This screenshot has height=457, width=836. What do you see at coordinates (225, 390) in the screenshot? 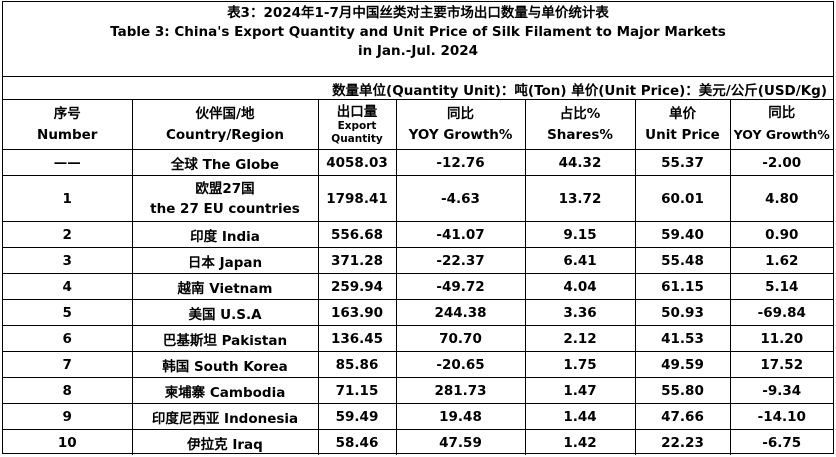
I see `cell-country: 柬埔寨 Cambodia` at bounding box center [225, 390].